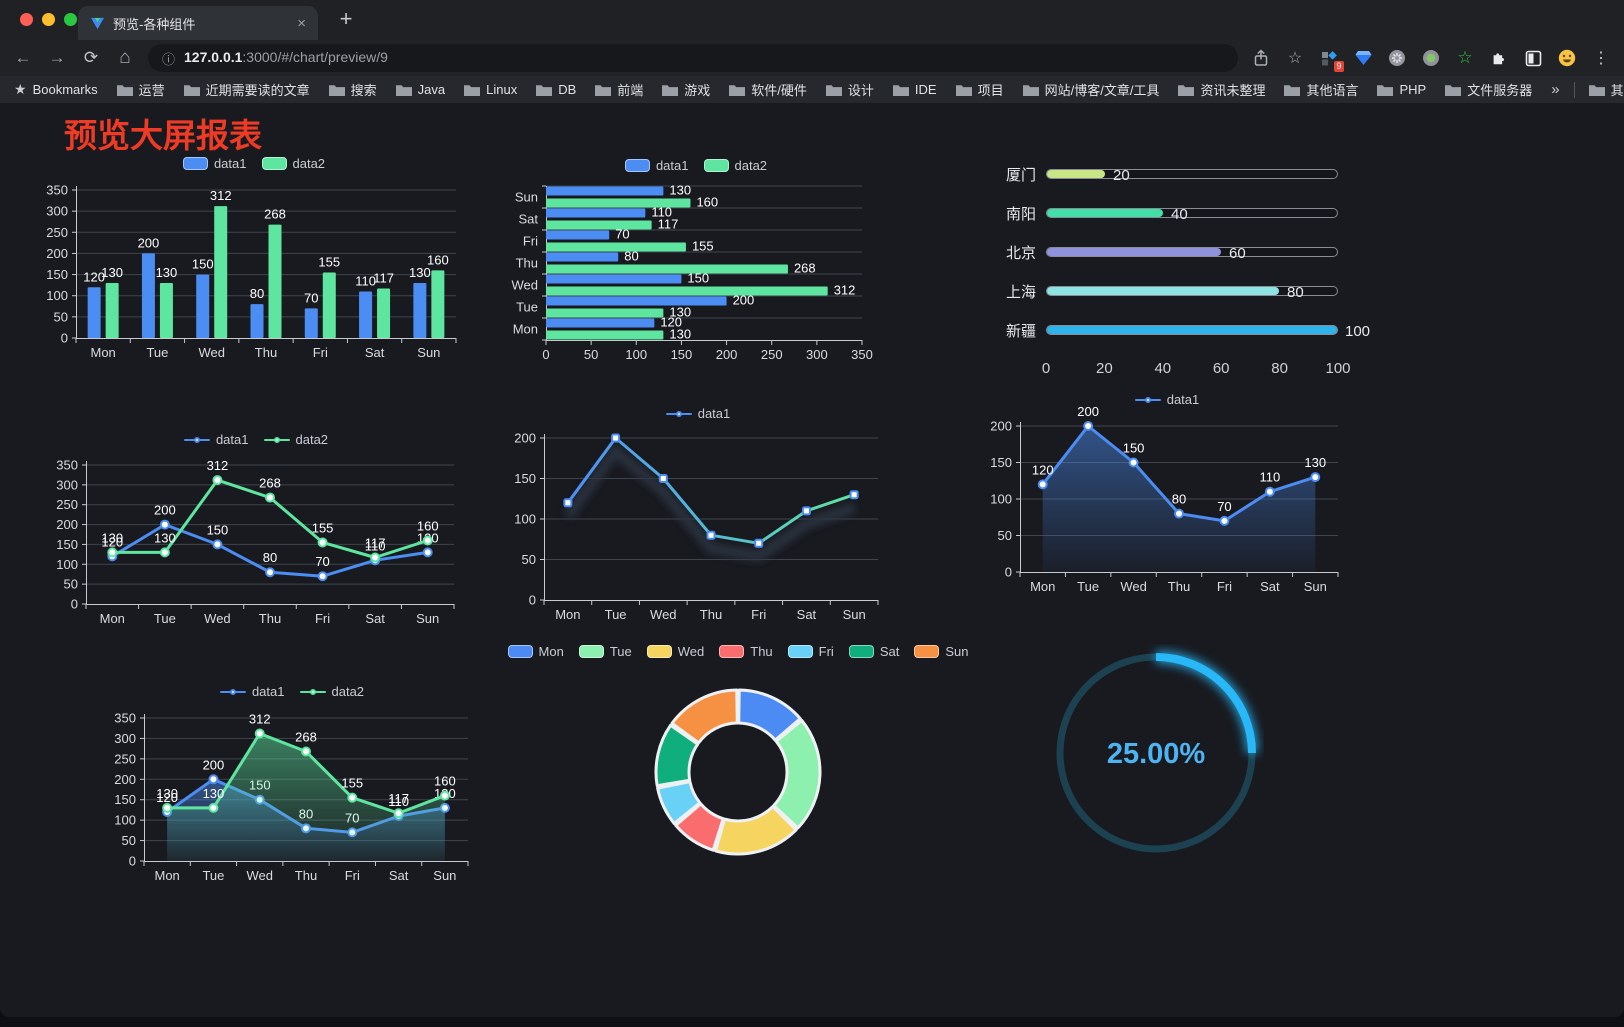 This screenshot has width=1624, height=1027. Describe the element at coordinates (1295, 58) in the screenshot. I see `bookmark-page-icon: ☆` at that location.